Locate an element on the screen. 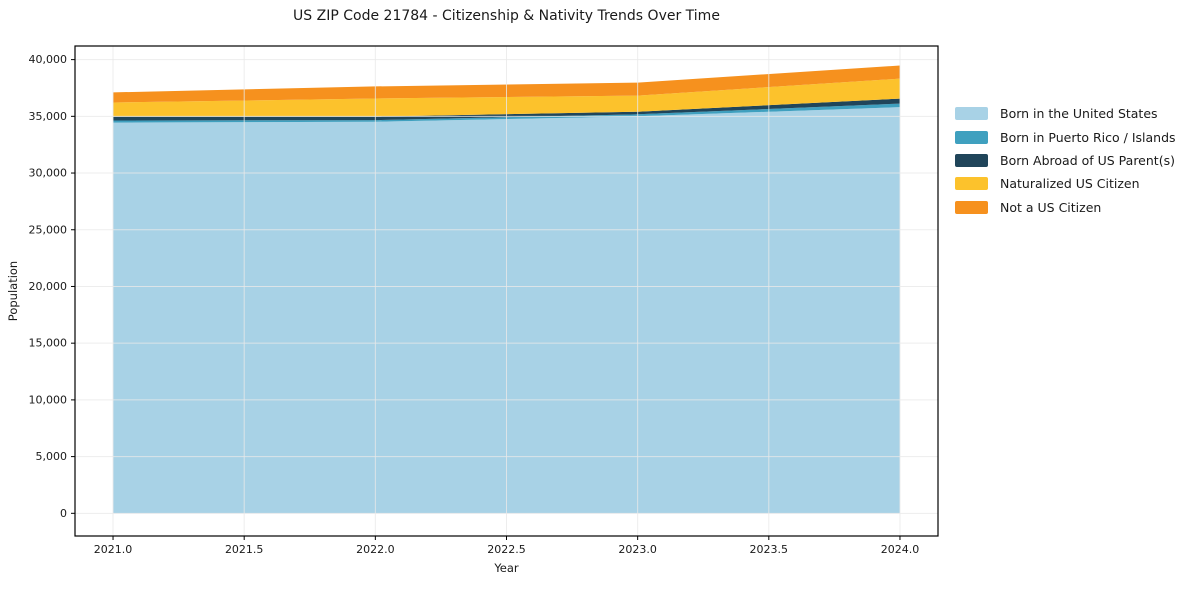  y-tick-label: 25,000 is located at coordinates (48, 229).